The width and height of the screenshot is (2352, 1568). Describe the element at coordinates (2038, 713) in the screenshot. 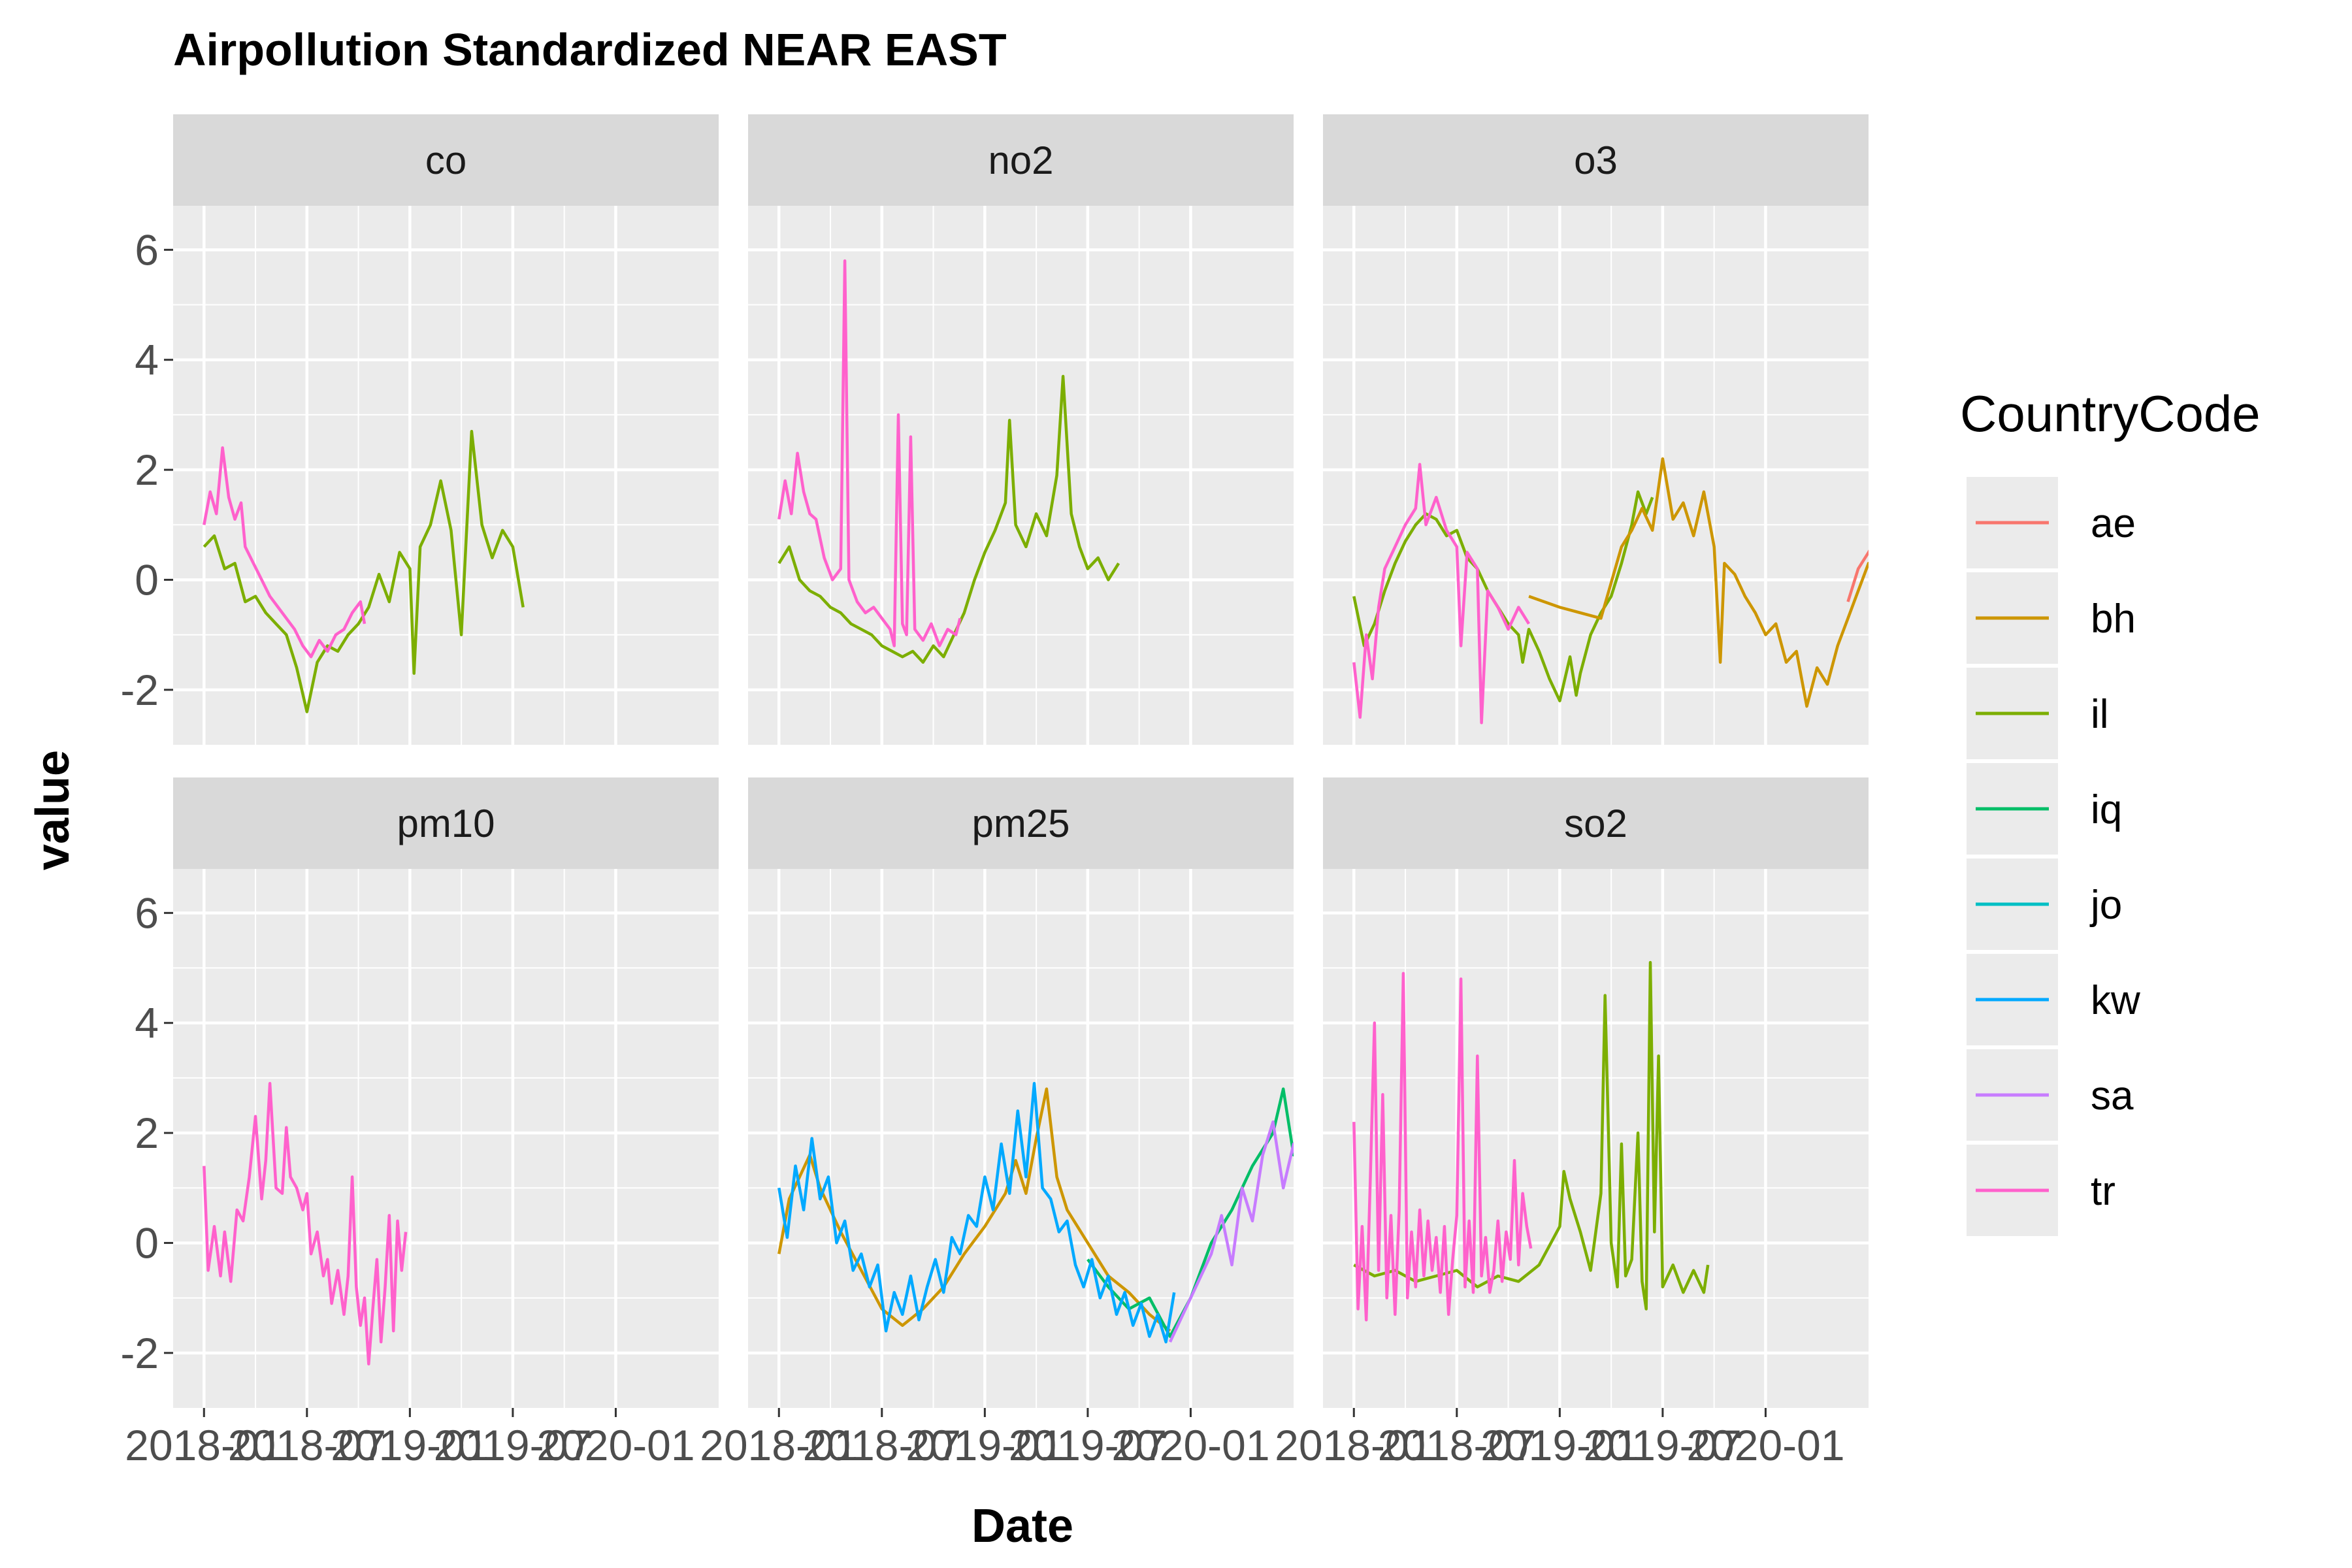

I see `legend-item-il: il` at that location.